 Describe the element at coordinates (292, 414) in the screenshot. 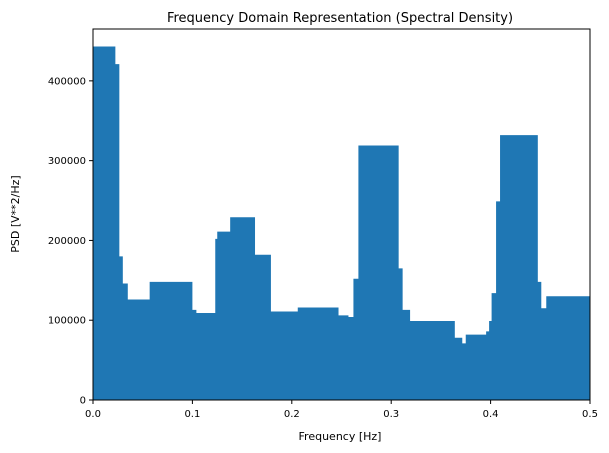

I see `x-tick-label: 0.2` at that location.